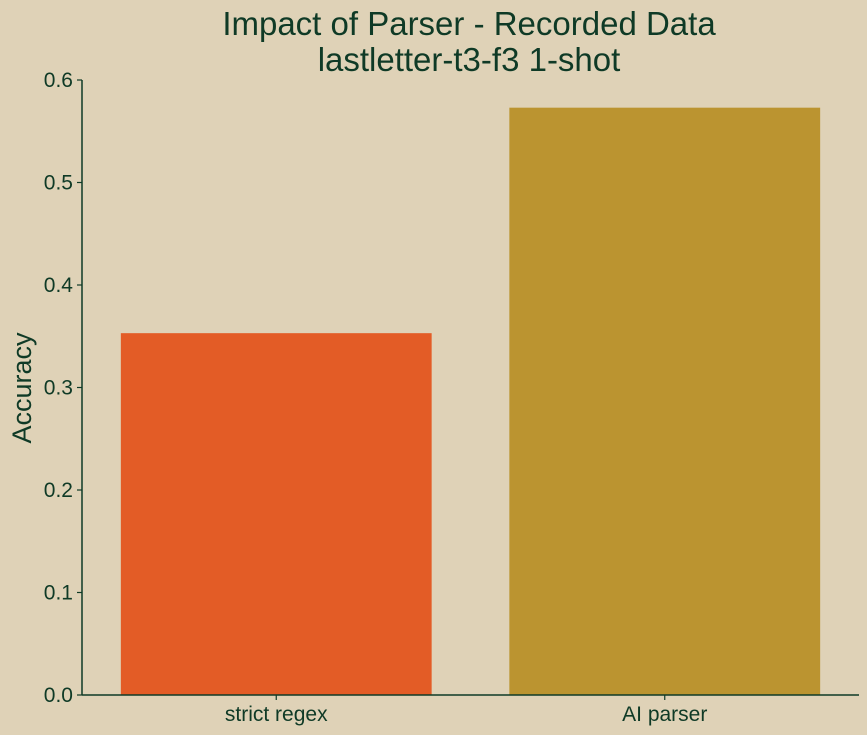  What do you see at coordinates (664, 714) in the screenshot?
I see `x-tick-label: AI parser` at bounding box center [664, 714].